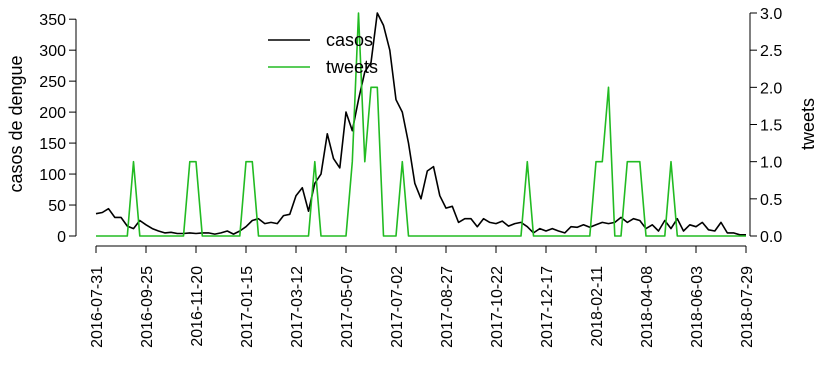 This screenshot has height=378, width=824. Describe the element at coordinates (697, 307) in the screenshot. I see `x-tick-label: 2018-06-03` at that location.